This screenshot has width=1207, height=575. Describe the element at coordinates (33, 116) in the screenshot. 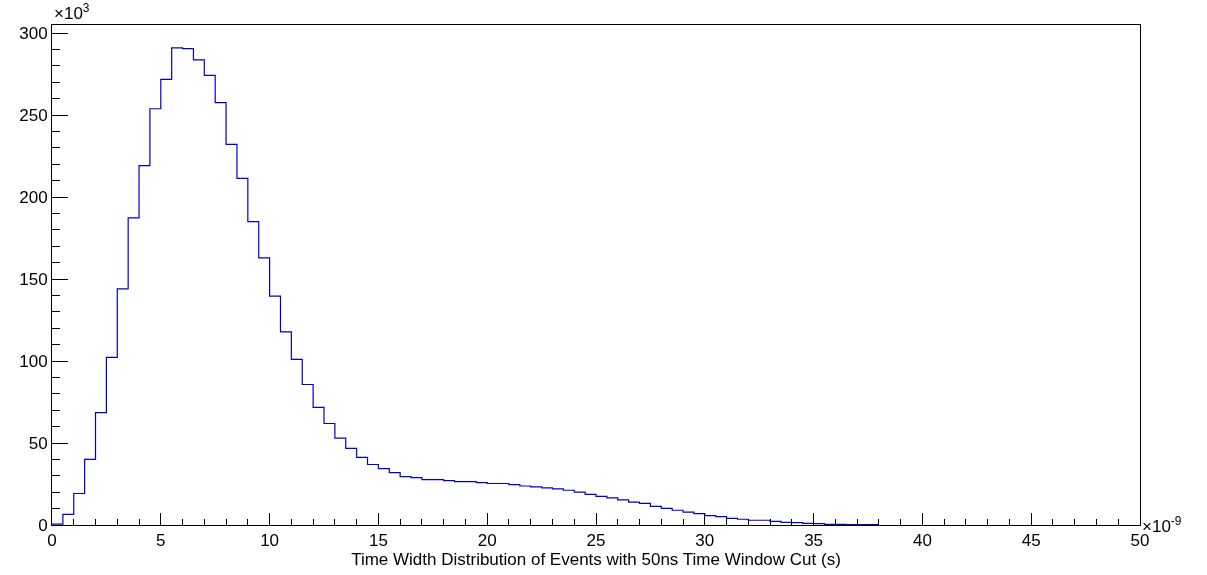

I see `y-tick-label: 250` at that location.